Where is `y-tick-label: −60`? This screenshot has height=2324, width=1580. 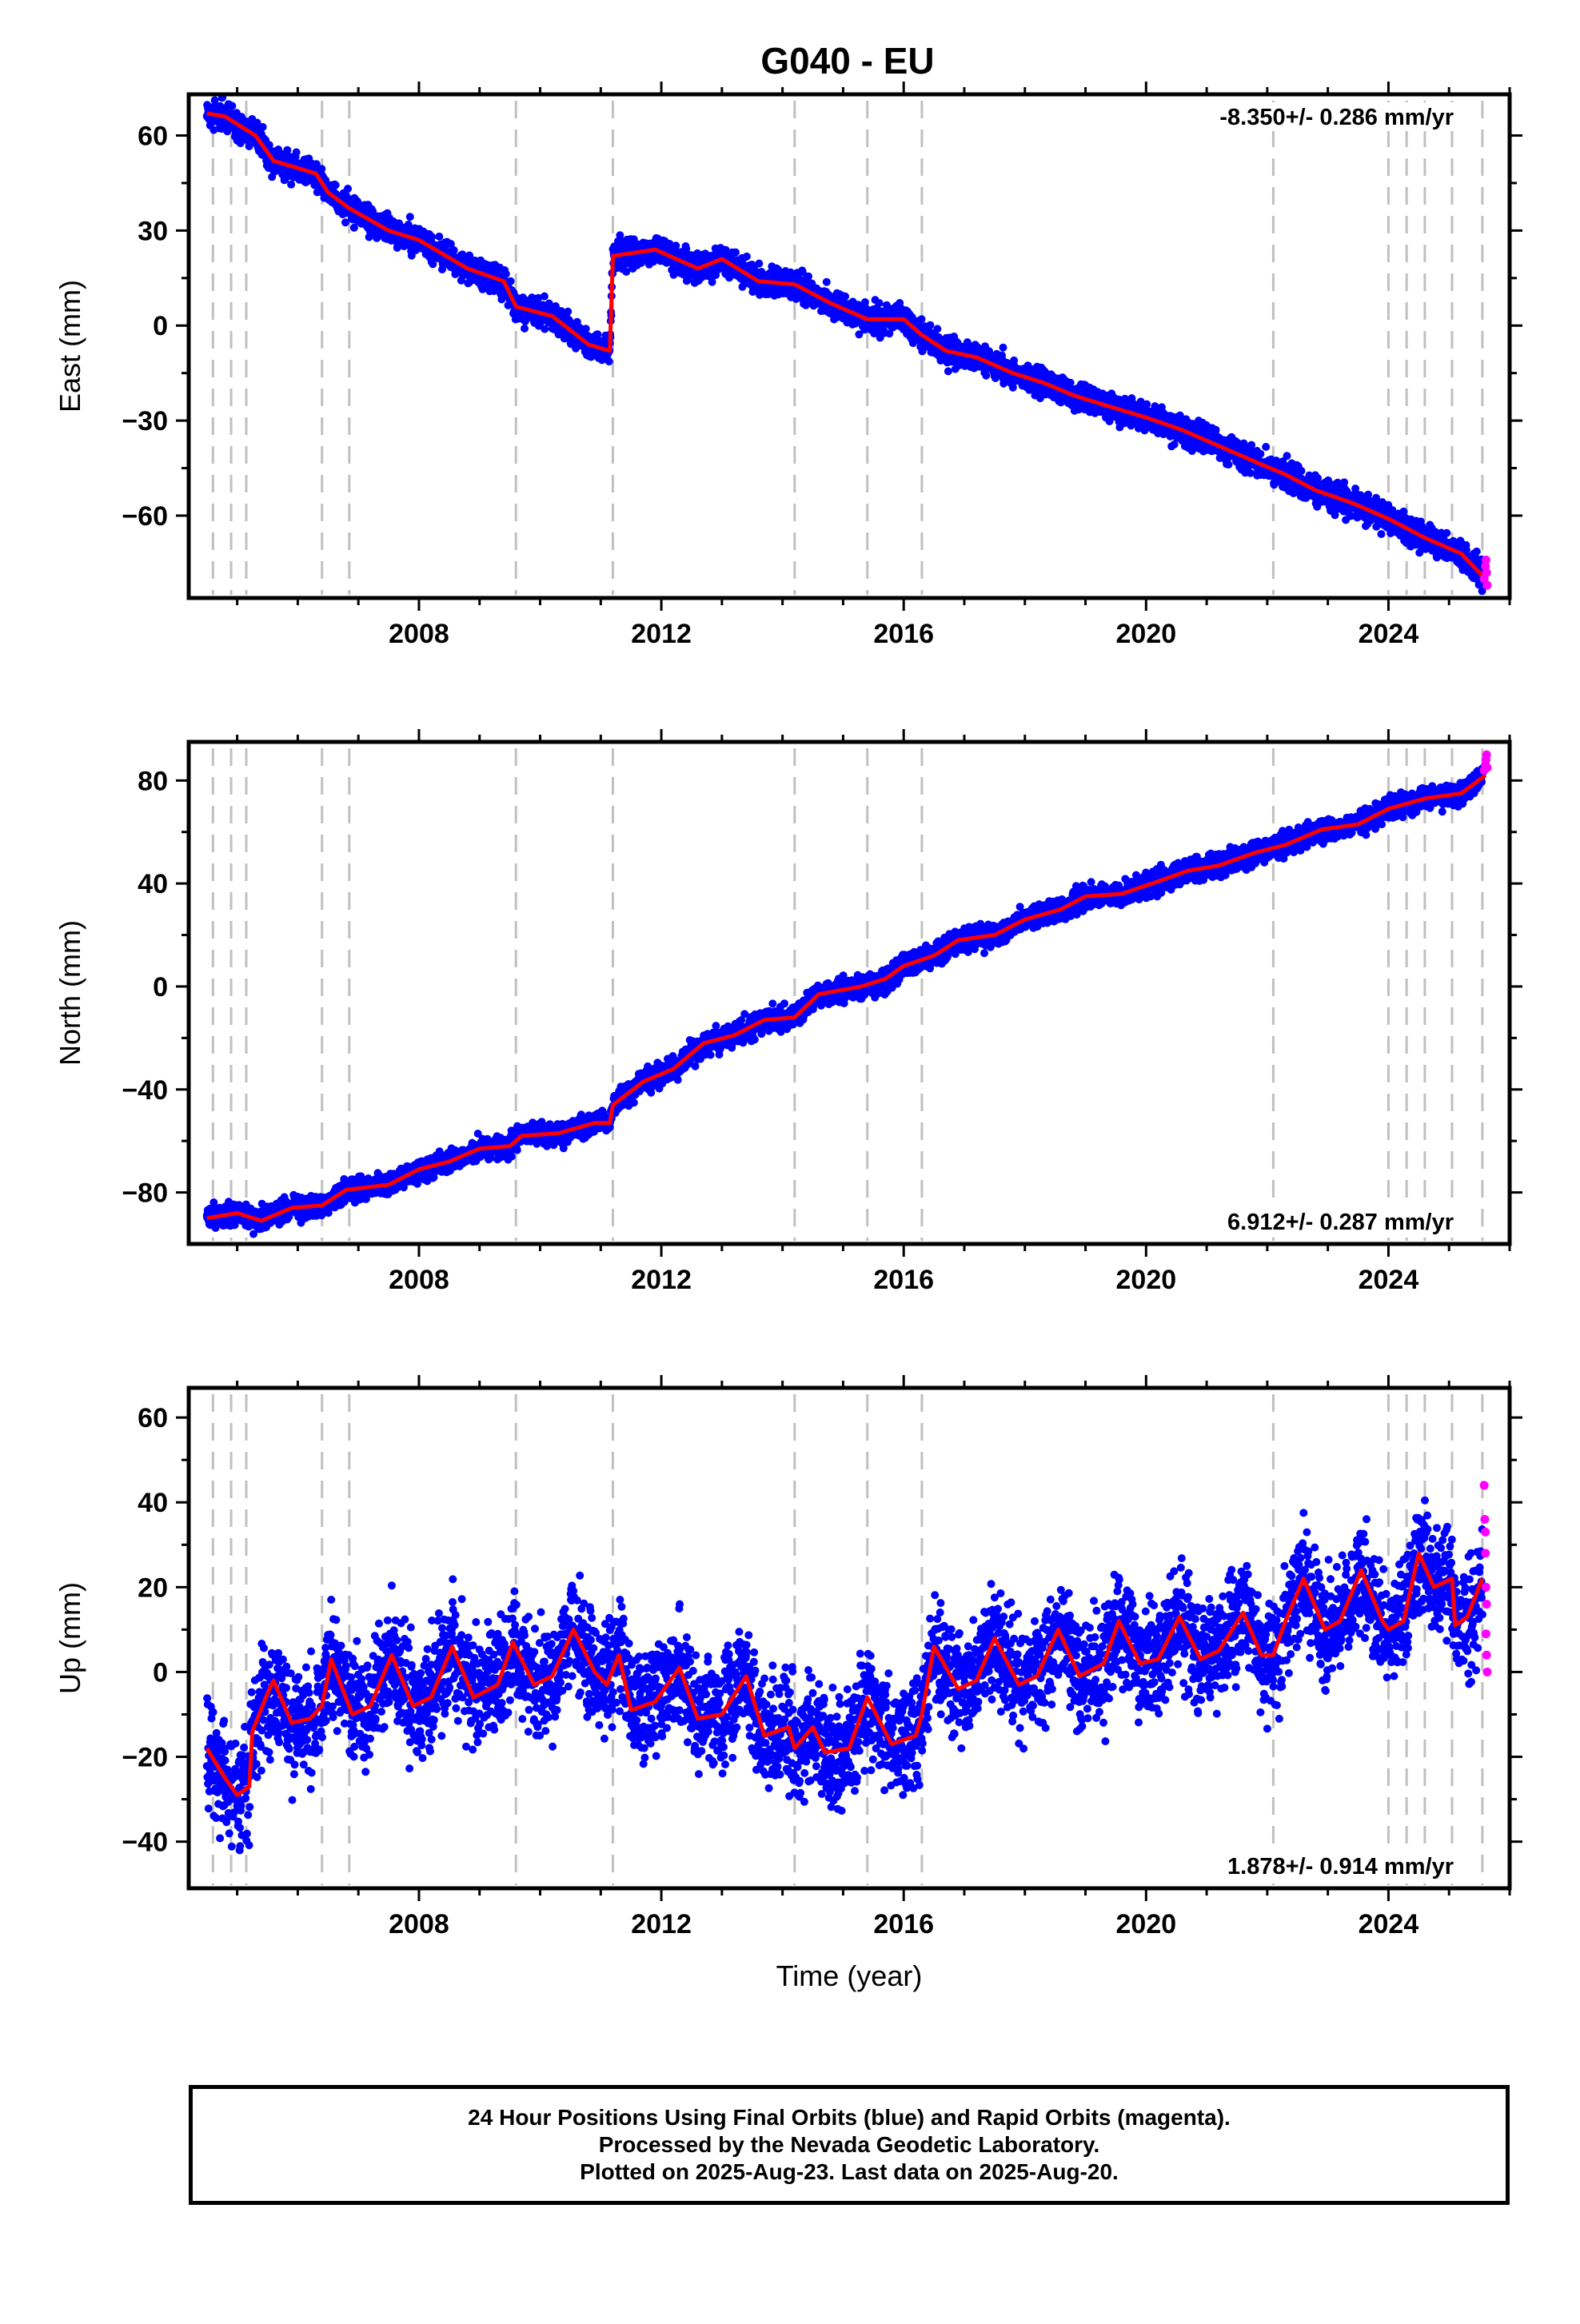
y-tick-label: −60 is located at coordinates (145, 517).